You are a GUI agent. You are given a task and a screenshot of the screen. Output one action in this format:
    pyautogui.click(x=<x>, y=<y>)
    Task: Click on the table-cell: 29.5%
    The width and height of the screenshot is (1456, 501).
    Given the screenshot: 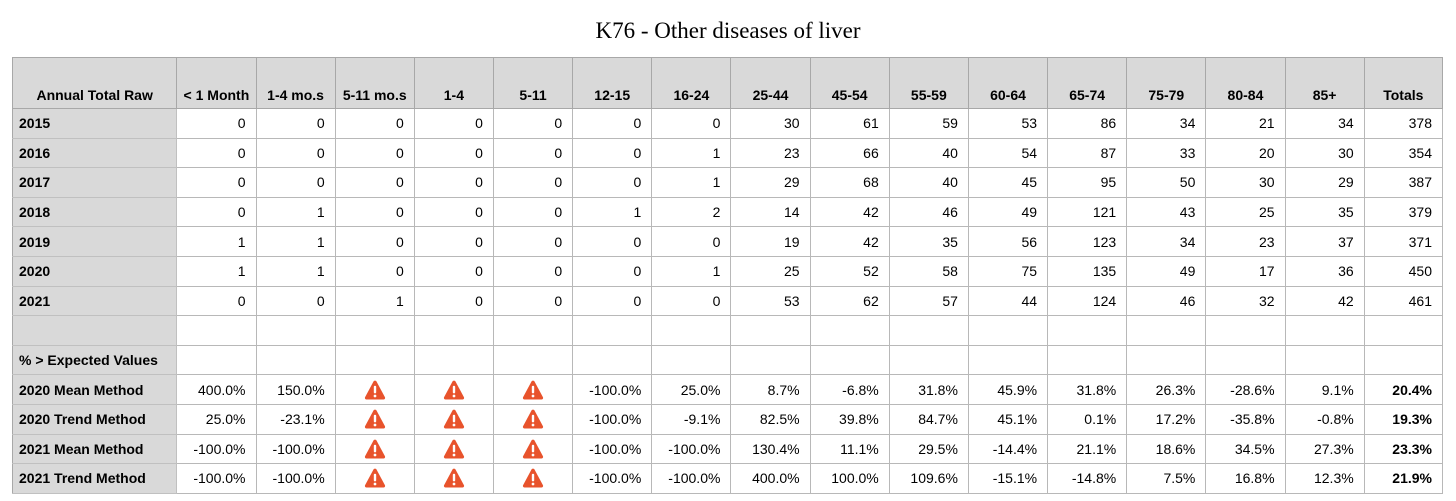 What is the action you would take?
    pyautogui.click(x=928, y=449)
    